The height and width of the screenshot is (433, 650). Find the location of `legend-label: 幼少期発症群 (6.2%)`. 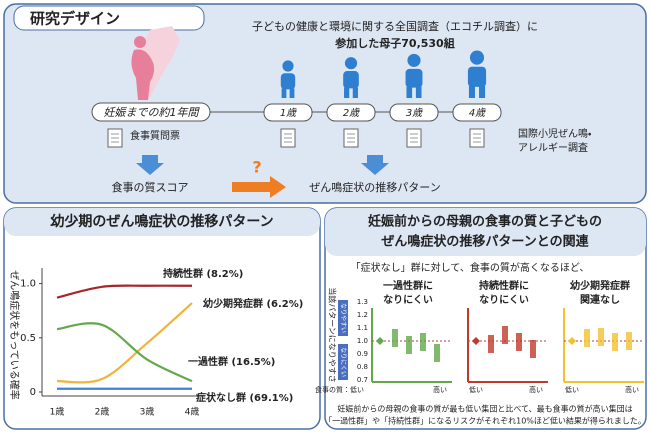

legend-label: 幼少期発症群 (6.2%) is located at coordinates (253, 303).